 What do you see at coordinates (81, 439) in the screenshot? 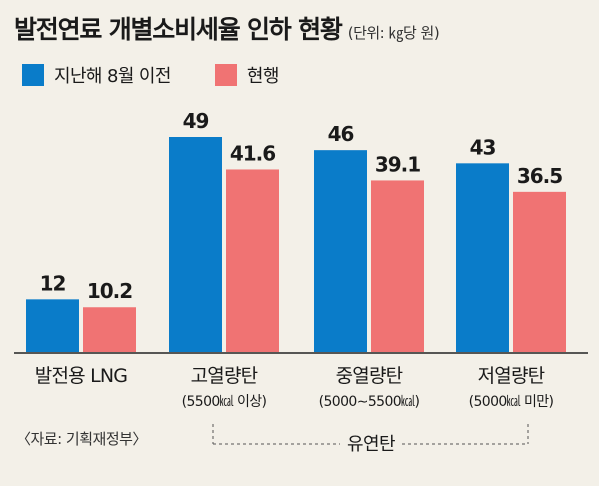
I see `source-note: 〈자료: 기획재정부〉` at bounding box center [81, 439].